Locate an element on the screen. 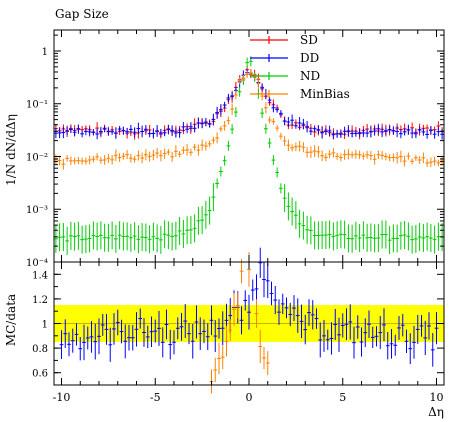  y-tick-label-ratio: 1.2 is located at coordinates (40, 300).